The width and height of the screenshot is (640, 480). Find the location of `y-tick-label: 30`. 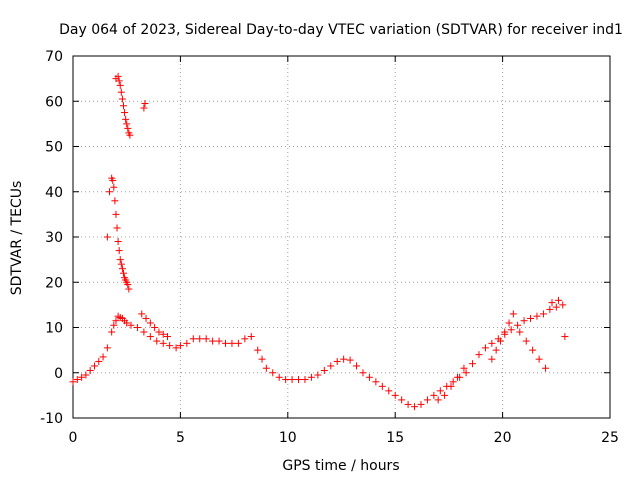

y-tick-label: 30 is located at coordinates (54, 238).